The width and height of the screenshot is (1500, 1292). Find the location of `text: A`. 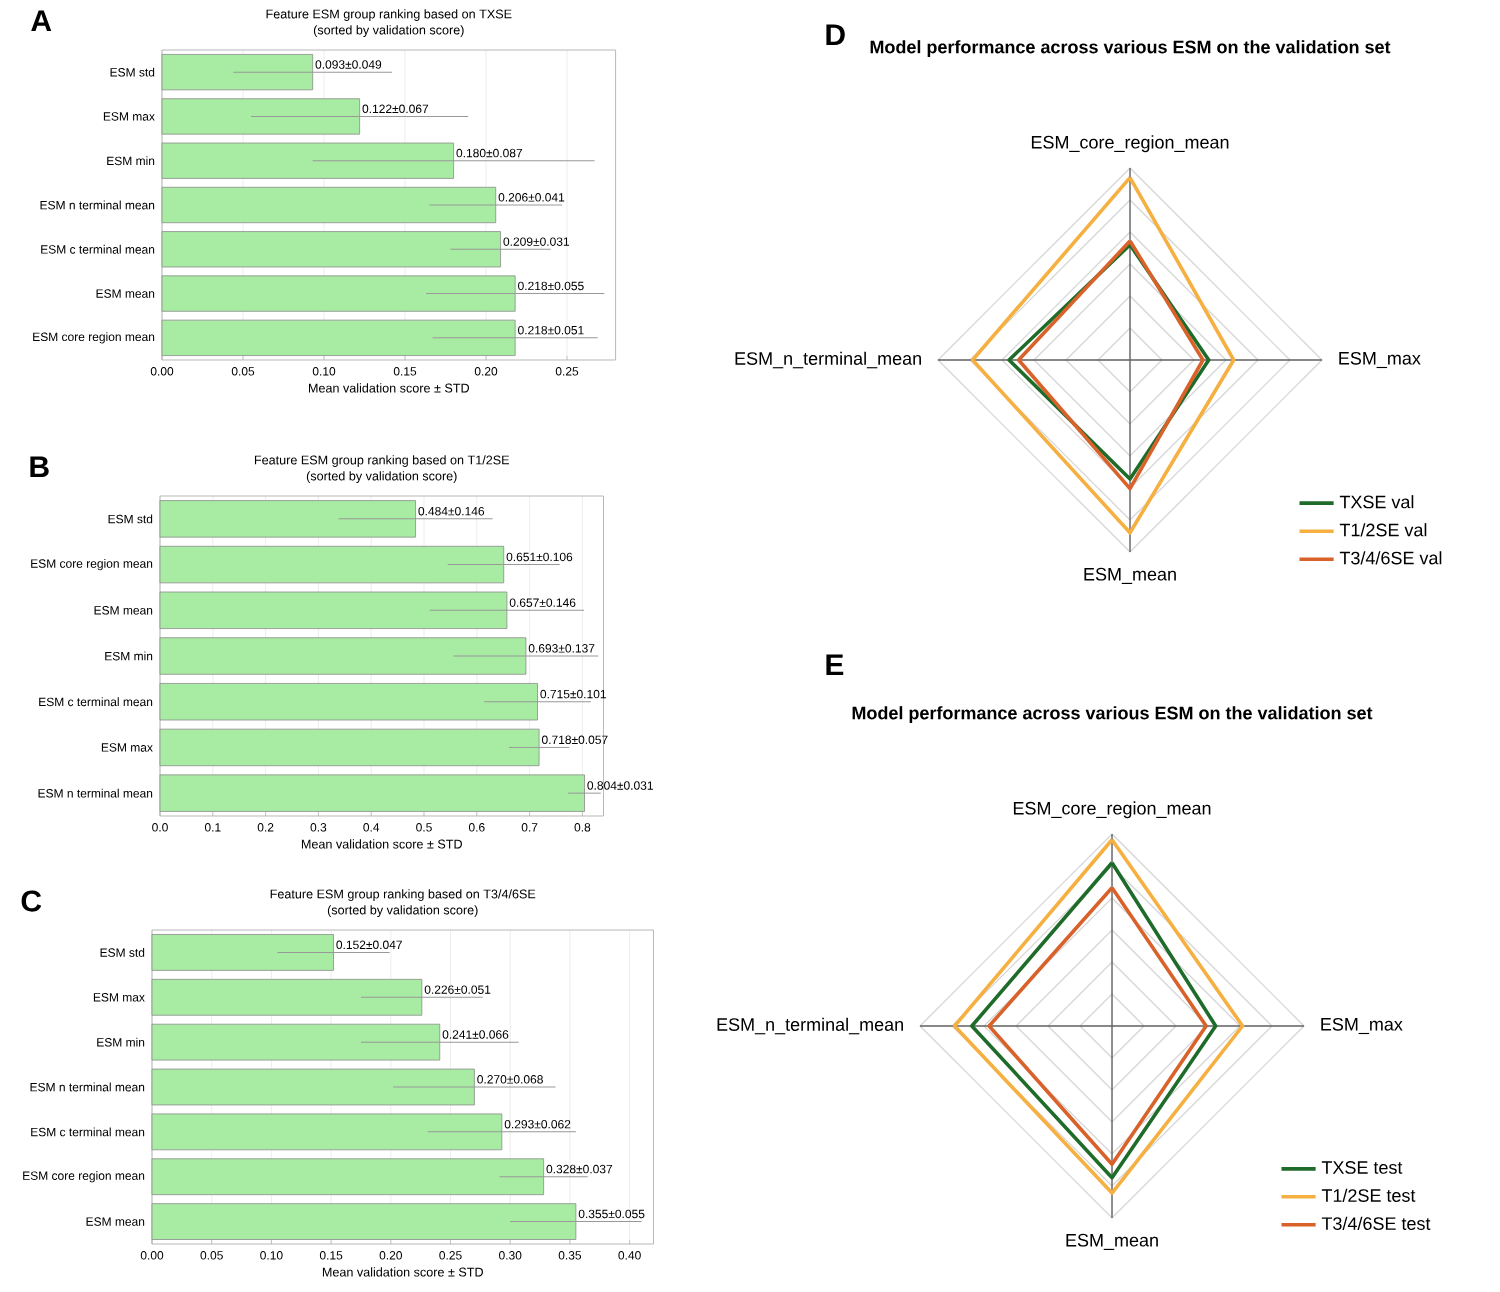

text: A is located at coordinates (41, 21).